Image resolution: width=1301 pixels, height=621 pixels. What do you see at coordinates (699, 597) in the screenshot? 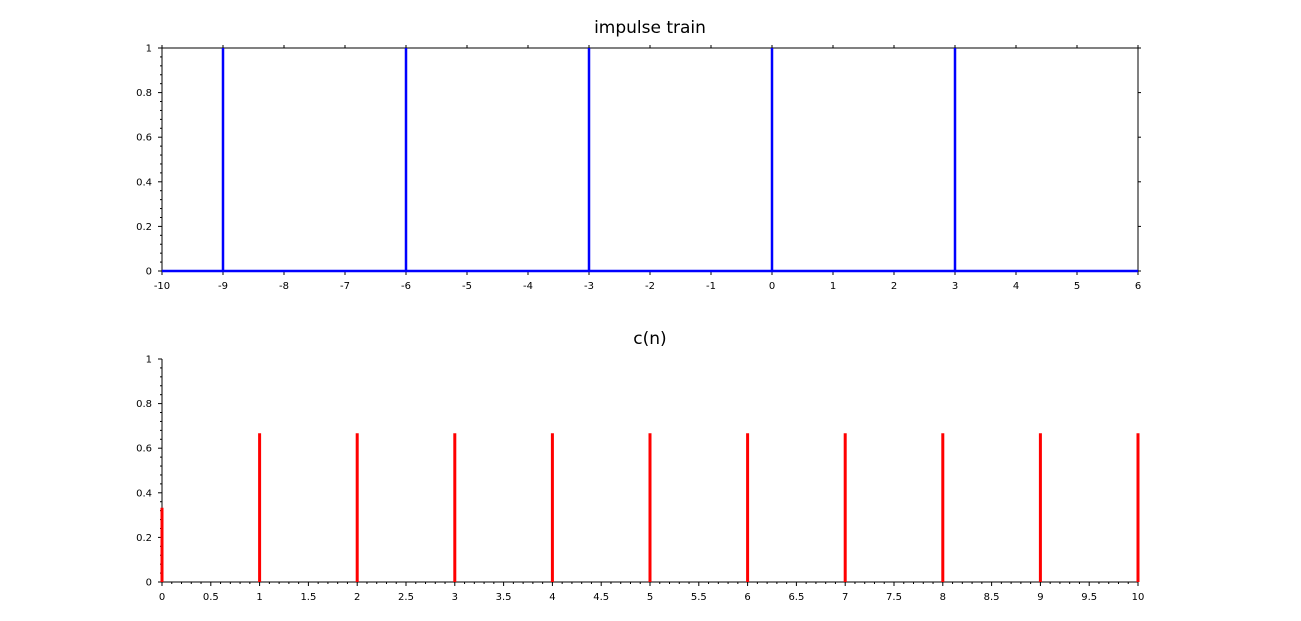
I see `x-tick-label: 5.5` at bounding box center [699, 597].